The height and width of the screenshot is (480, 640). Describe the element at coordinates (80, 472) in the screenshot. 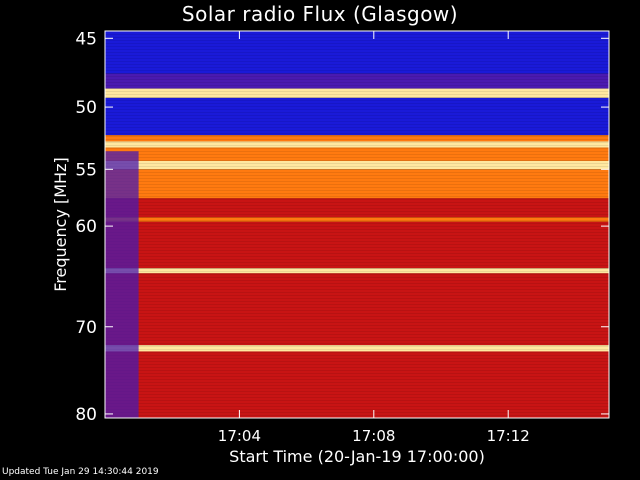

I see `updated-timestamp: Updated Tue Jan 29 14:30:44 2019` at that location.